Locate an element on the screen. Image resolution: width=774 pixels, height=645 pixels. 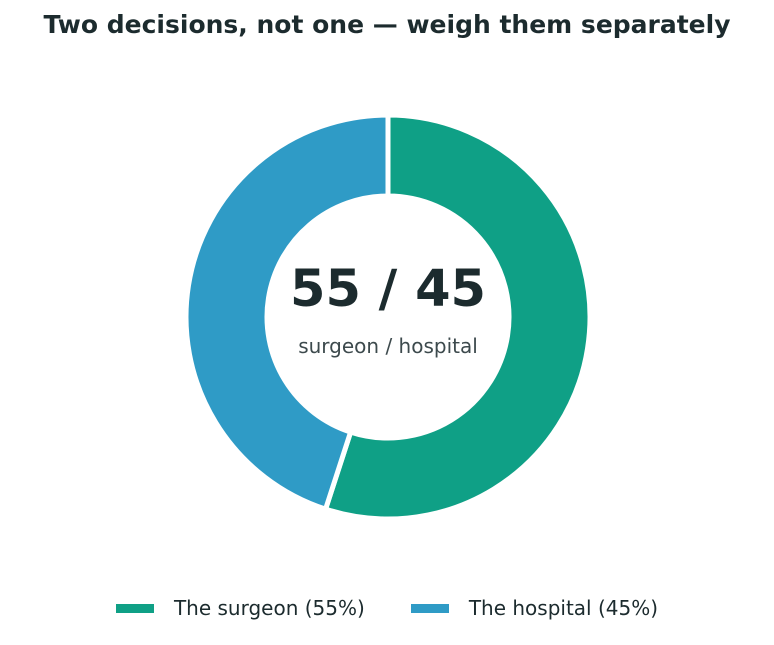
legend-label-surgeon: The surgeon (55%) is located at coordinates (269, 608).